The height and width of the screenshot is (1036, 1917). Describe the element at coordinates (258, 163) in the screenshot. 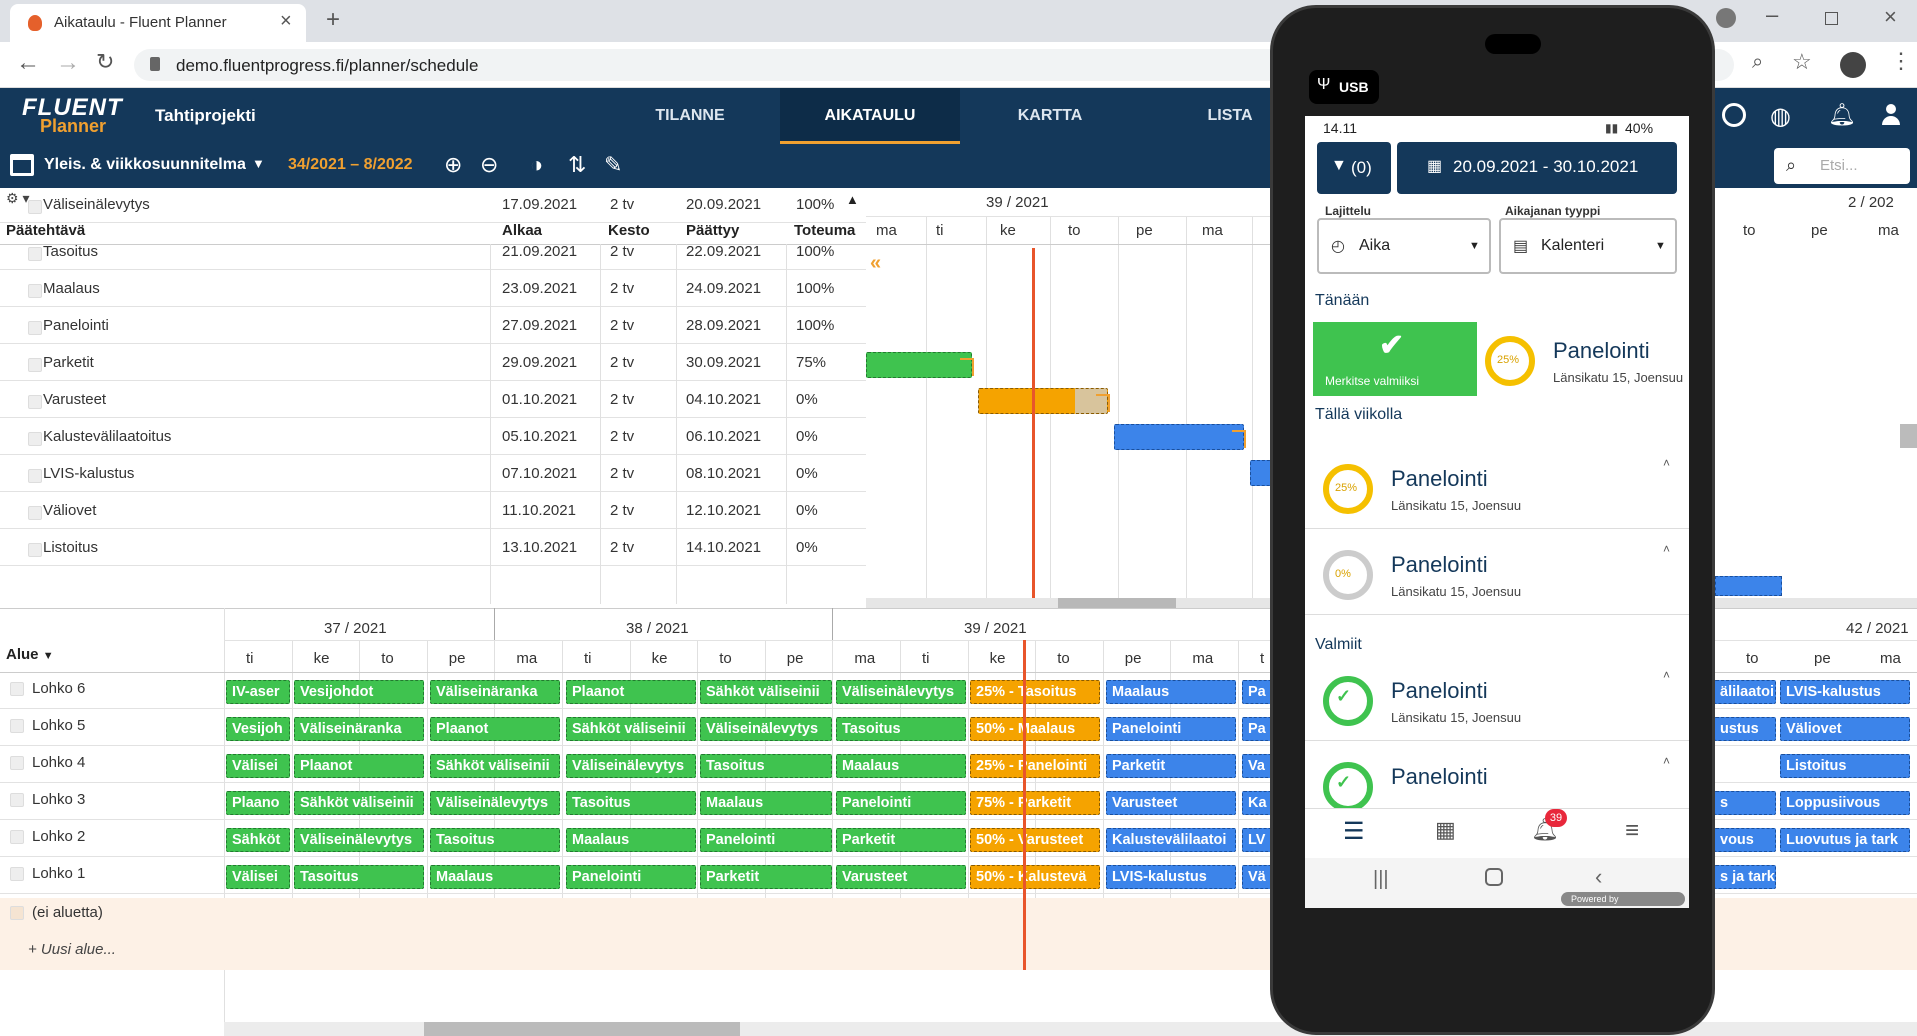

I see `chevron-down-icon: ▼` at that location.